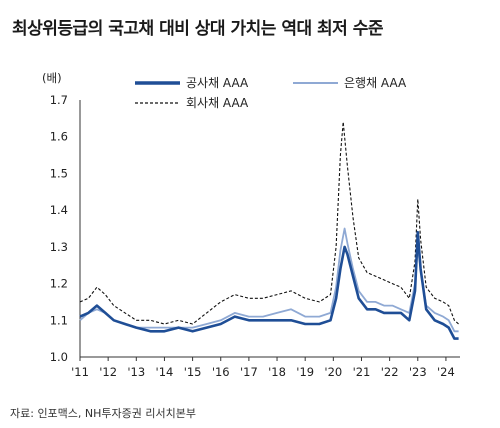  Describe the element at coordinates (333, 372) in the screenshot. I see `x-tick-label: '20` at that location.